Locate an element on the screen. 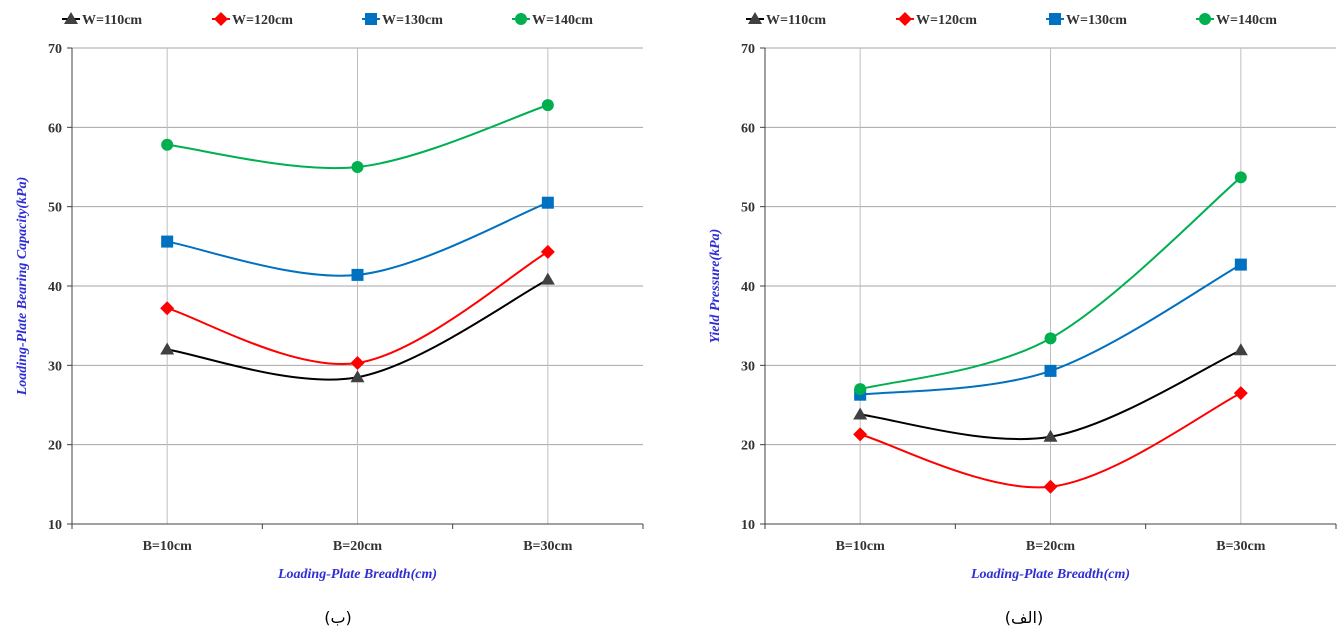  chart-left-caption: (ب) is located at coordinates (338, 617).